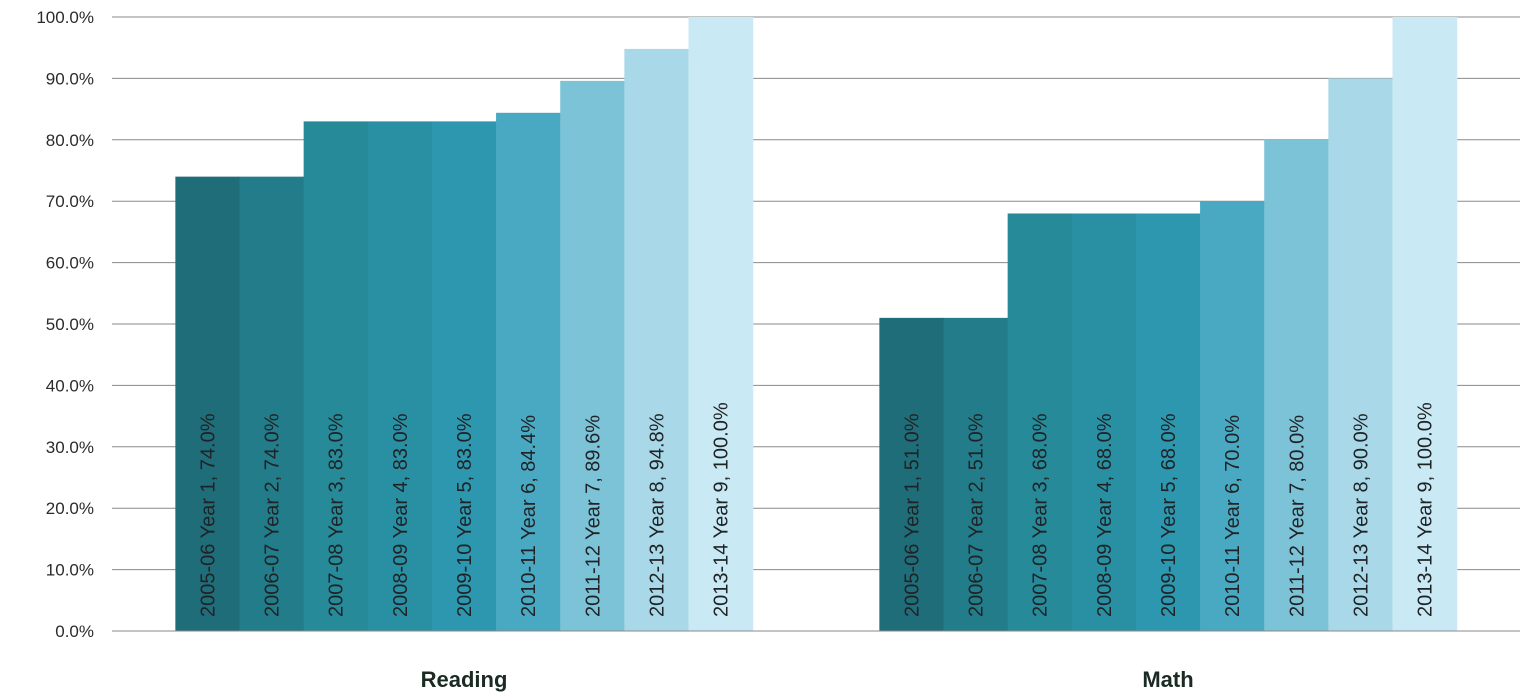 Image resolution: width=1522 pixels, height=695 pixels. I want to click on bar-data-label: 2005-06 Year 1, 51.0%, so click(912, 515).